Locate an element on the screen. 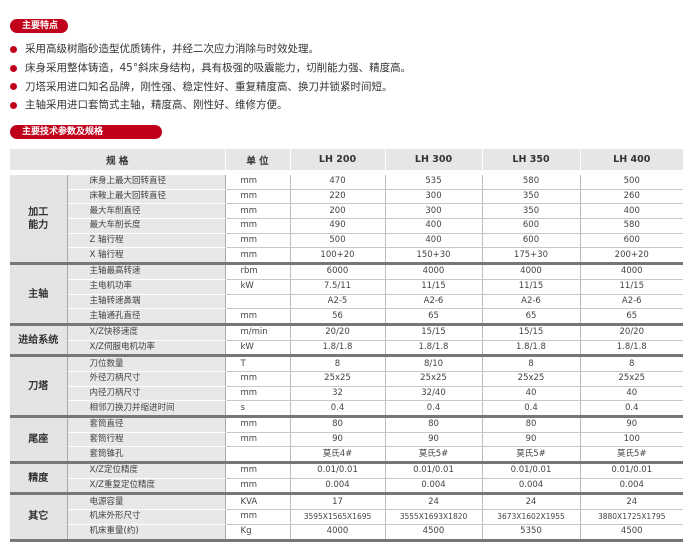 This screenshot has height=555, width=700. param-value: 4500 is located at coordinates (631, 533).